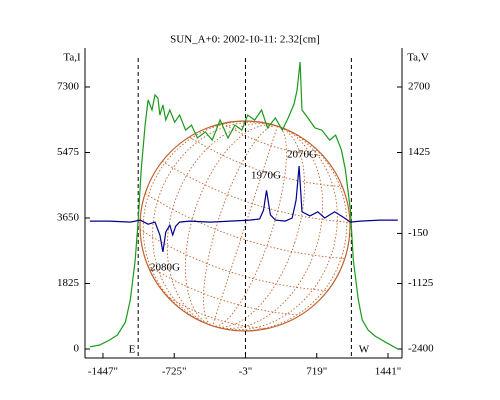 The image size is (500, 400). Describe the element at coordinates (68, 218) in the screenshot. I see `y-tick-label: 3650` at that location.